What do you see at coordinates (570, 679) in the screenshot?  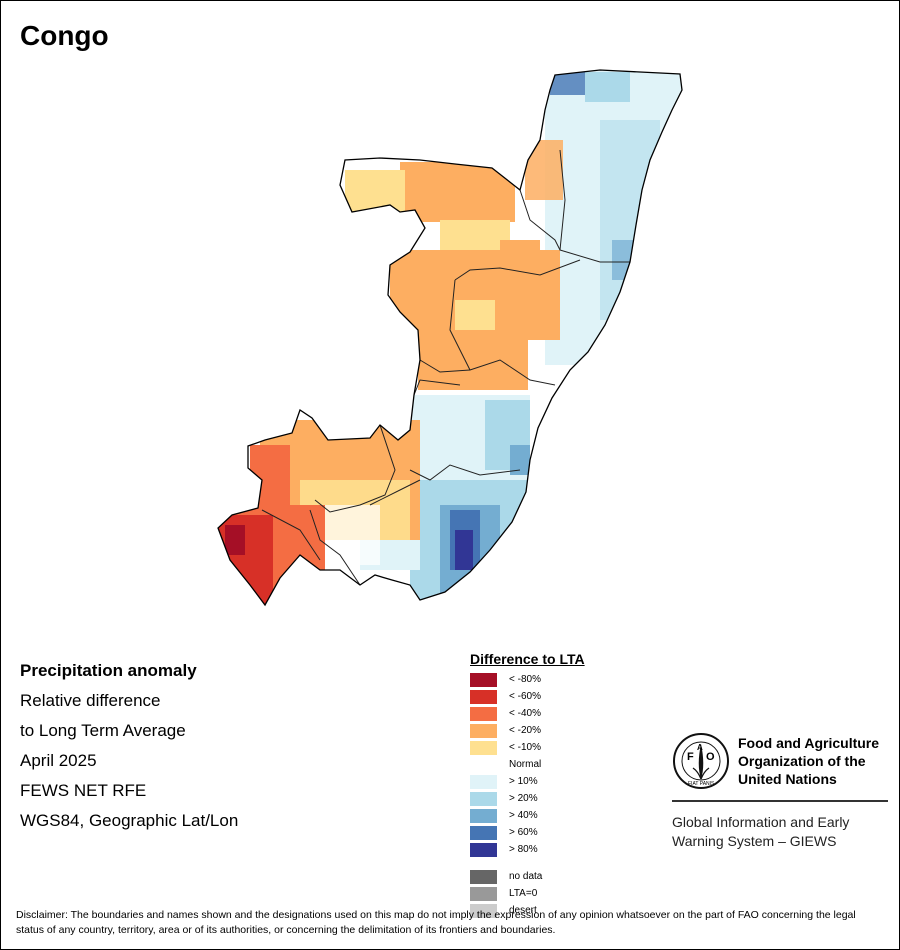 I see `legend-item: < -80%` at bounding box center [570, 679].